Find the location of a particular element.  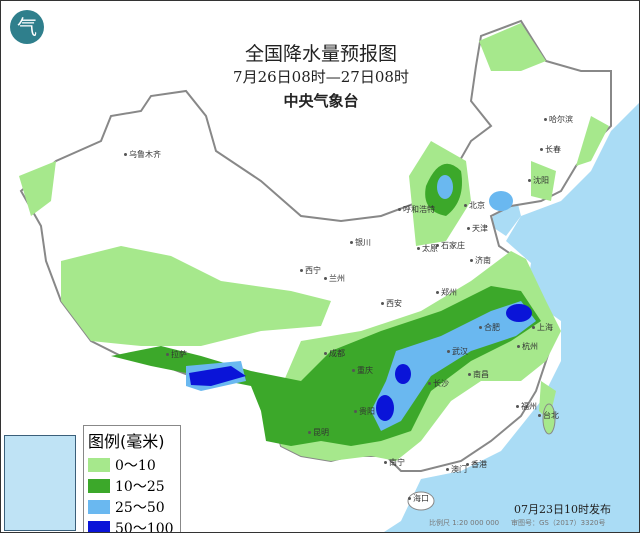

city-label: 昆明 is located at coordinates (318, 432).